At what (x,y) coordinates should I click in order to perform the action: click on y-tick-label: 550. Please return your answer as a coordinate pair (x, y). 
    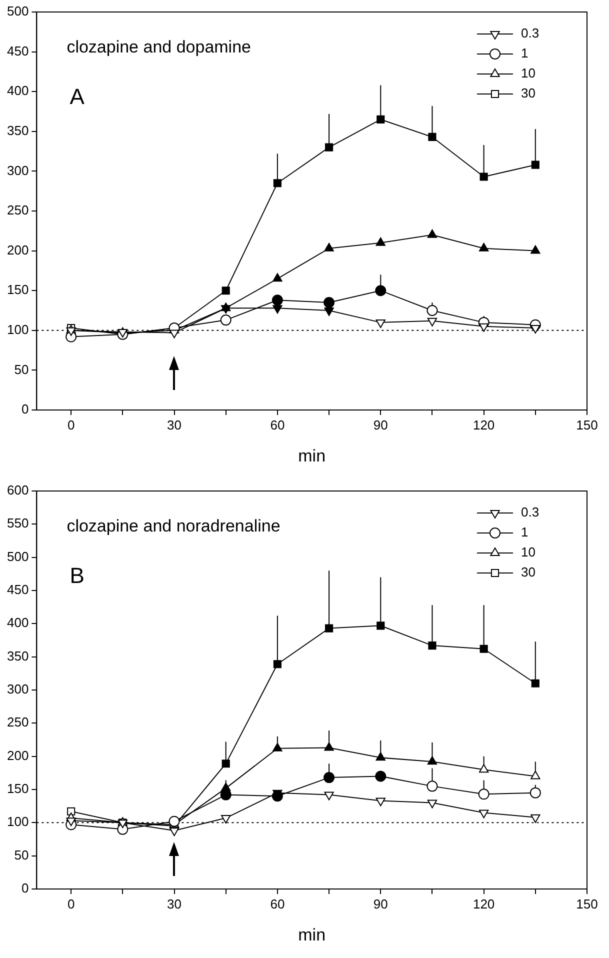
    Looking at the image, I should click on (17, 523).